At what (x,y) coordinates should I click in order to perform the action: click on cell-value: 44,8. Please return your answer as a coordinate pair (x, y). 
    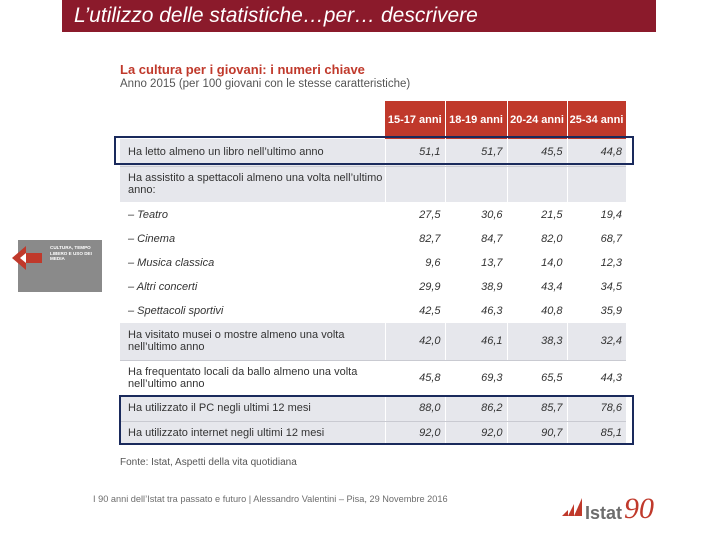
    Looking at the image, I should click on (596, 153).